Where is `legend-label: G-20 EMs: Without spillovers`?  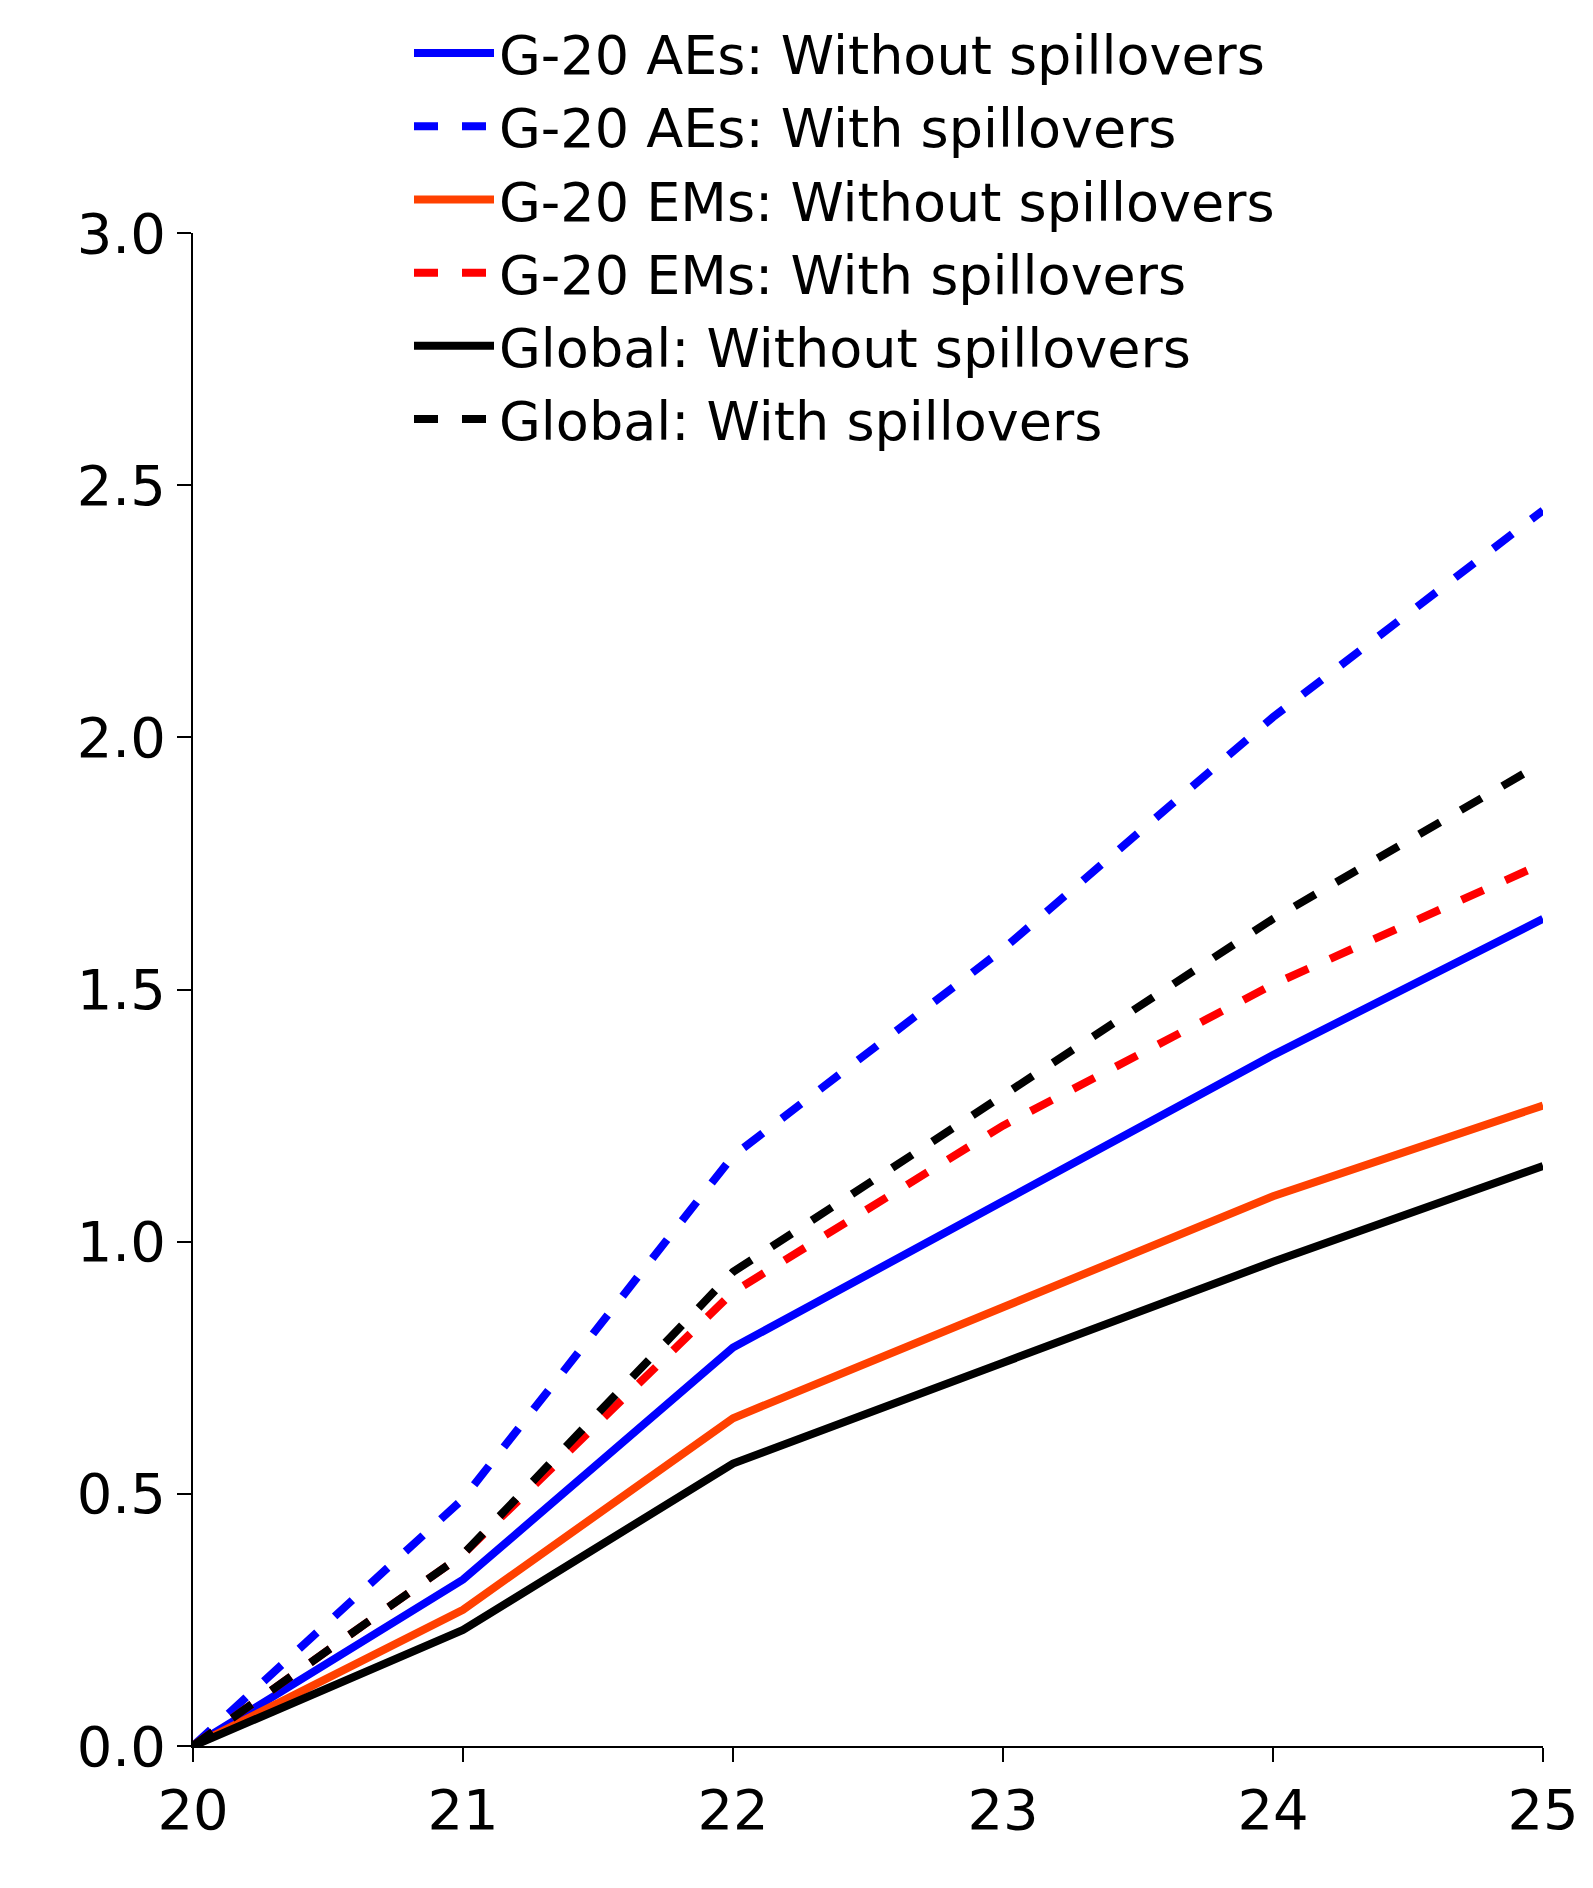
legend-label: G-20 EMs: Without spillovers is located at coordinates (887, 202).